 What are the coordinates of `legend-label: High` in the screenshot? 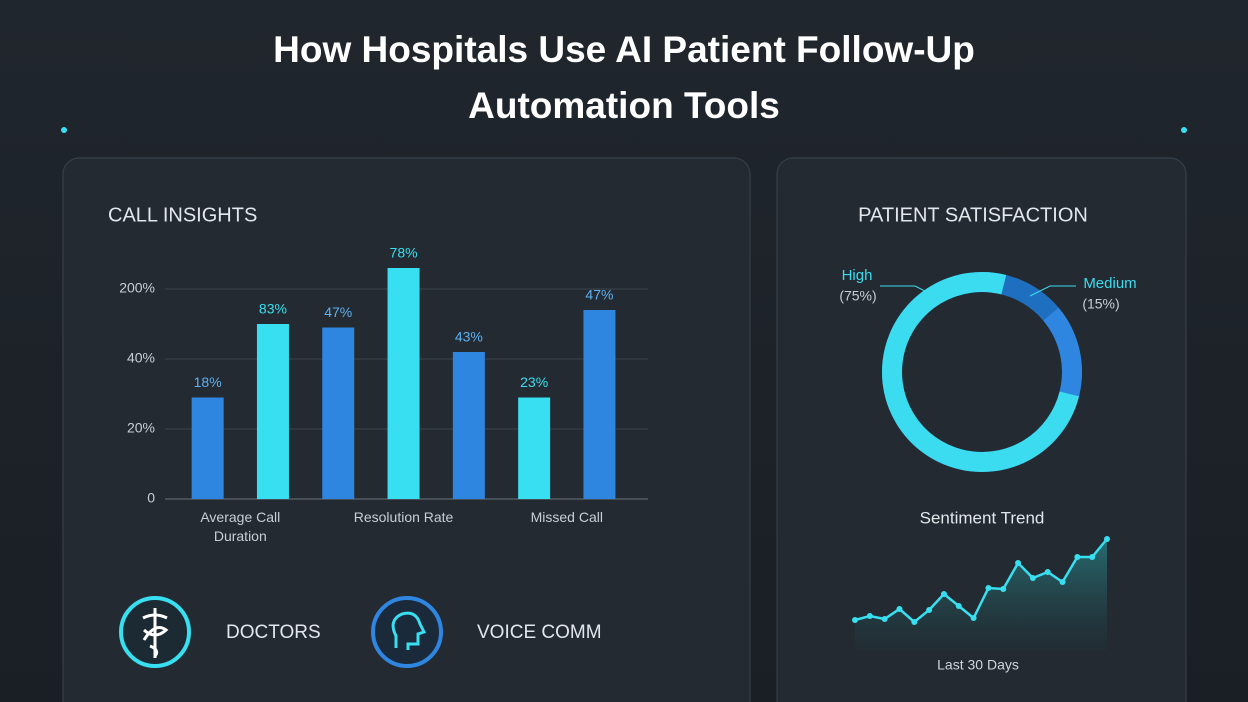 It's located at (857, 275).